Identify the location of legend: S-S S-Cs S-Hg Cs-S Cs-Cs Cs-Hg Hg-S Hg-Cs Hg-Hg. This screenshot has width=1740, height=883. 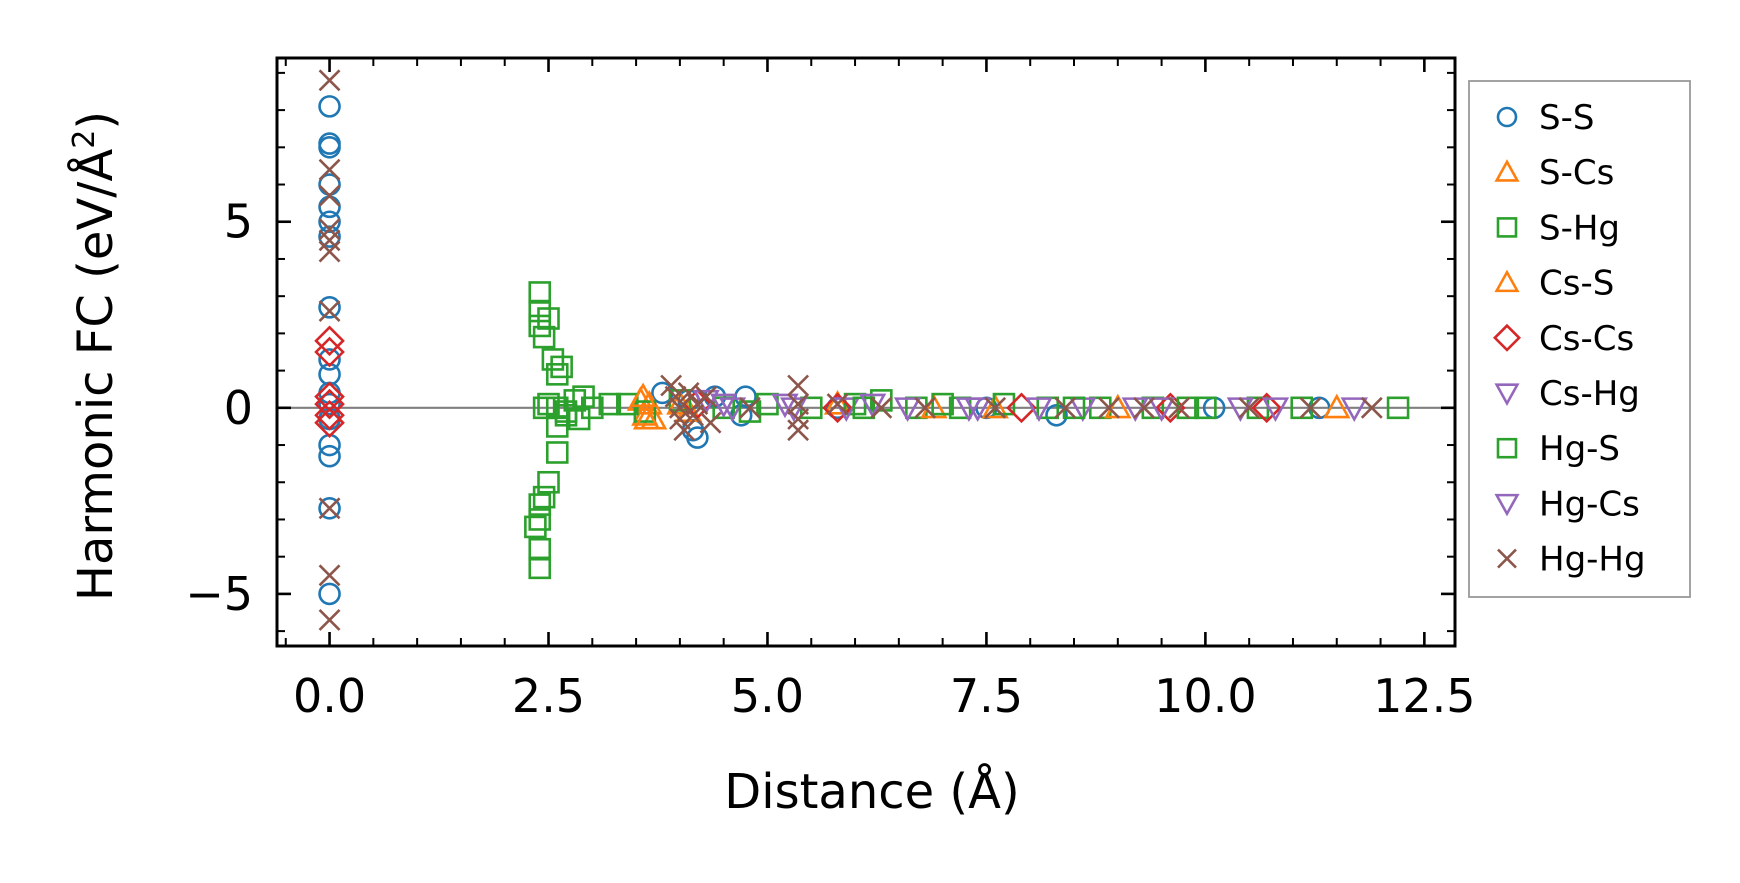
(1579, 339).